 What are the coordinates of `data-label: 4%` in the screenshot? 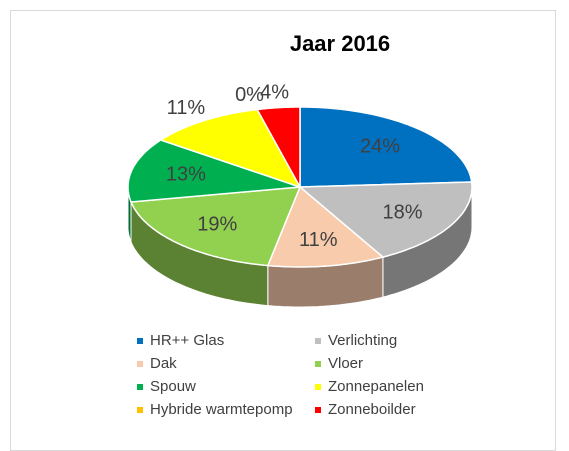 It's located at (274, 93).